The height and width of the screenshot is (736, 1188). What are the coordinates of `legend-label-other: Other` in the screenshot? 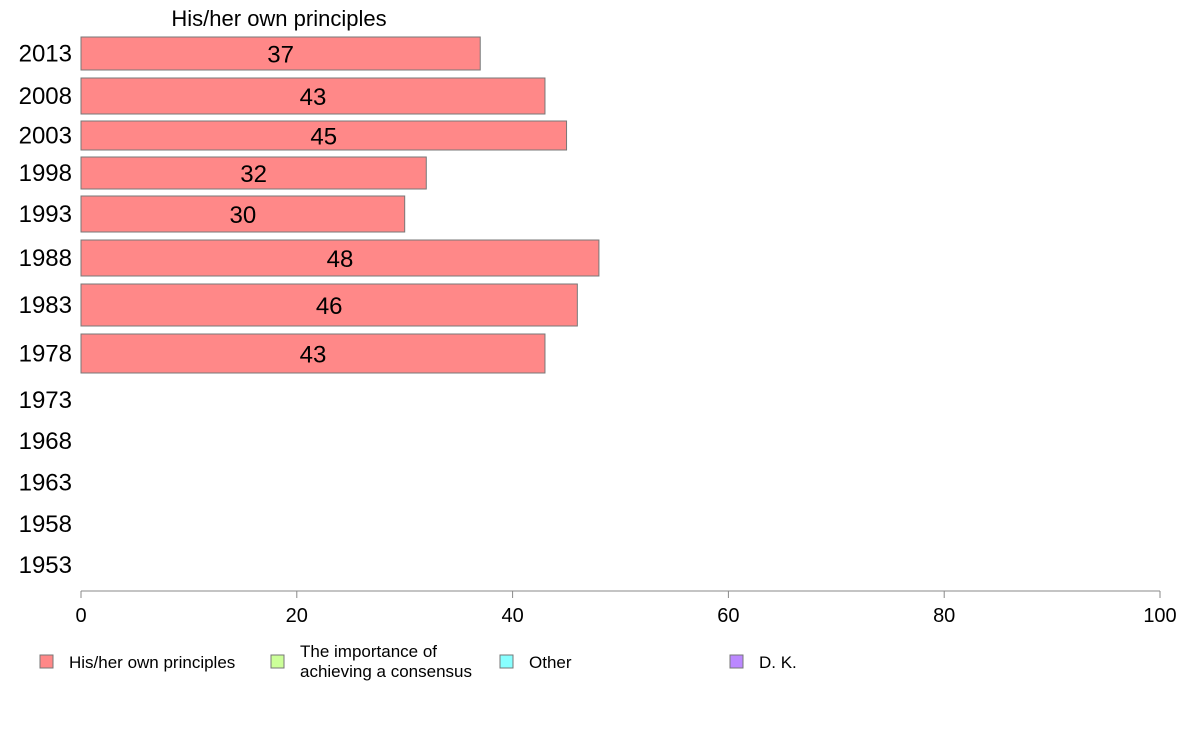 It's located at (550, 662).